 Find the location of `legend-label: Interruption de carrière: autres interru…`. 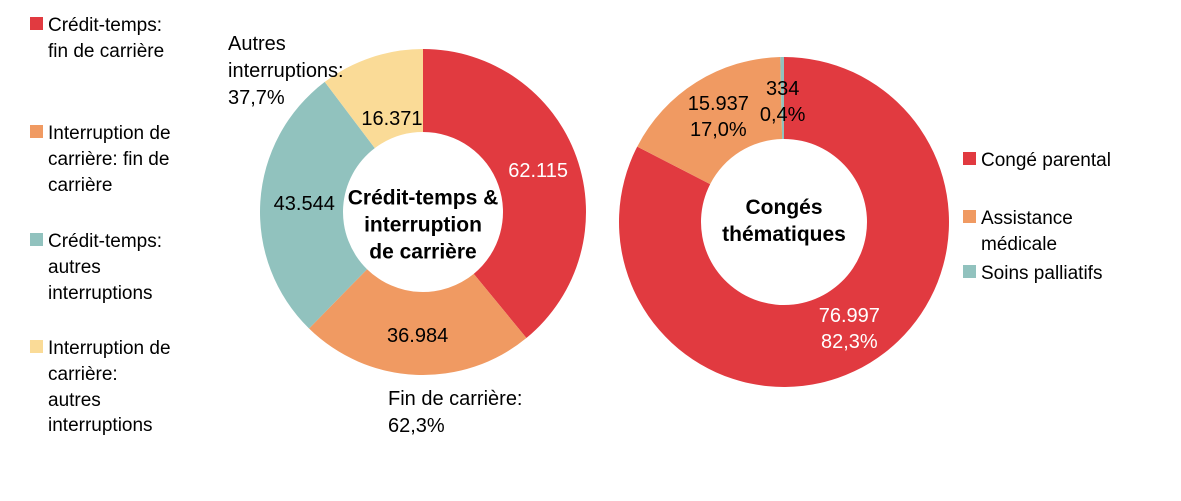

legend-label: Interruption de carrière: autres interru… is located at coordinates (109, 387).